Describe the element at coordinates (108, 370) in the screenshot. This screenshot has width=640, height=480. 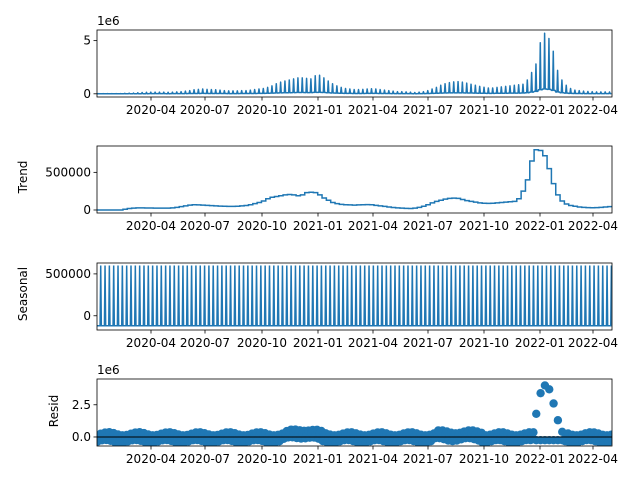
I see `resid-offset-label: 1e6` at that location.